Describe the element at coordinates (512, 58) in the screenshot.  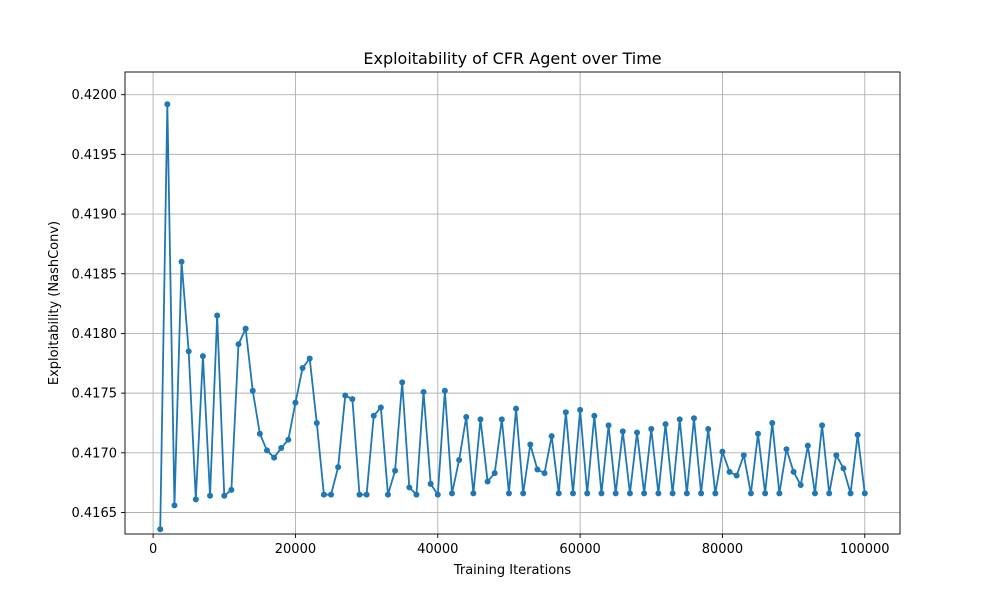
I see `chart-title: Exploitability of CFR Agent over Time` at that location.